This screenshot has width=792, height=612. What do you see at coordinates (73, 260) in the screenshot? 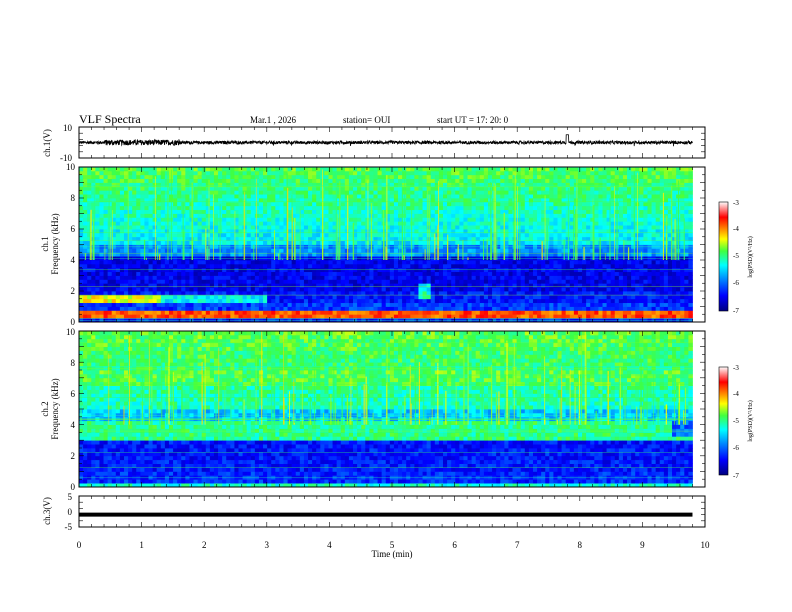
I see `ch1-ftick-4: 4` at bounding box center [73, 260].